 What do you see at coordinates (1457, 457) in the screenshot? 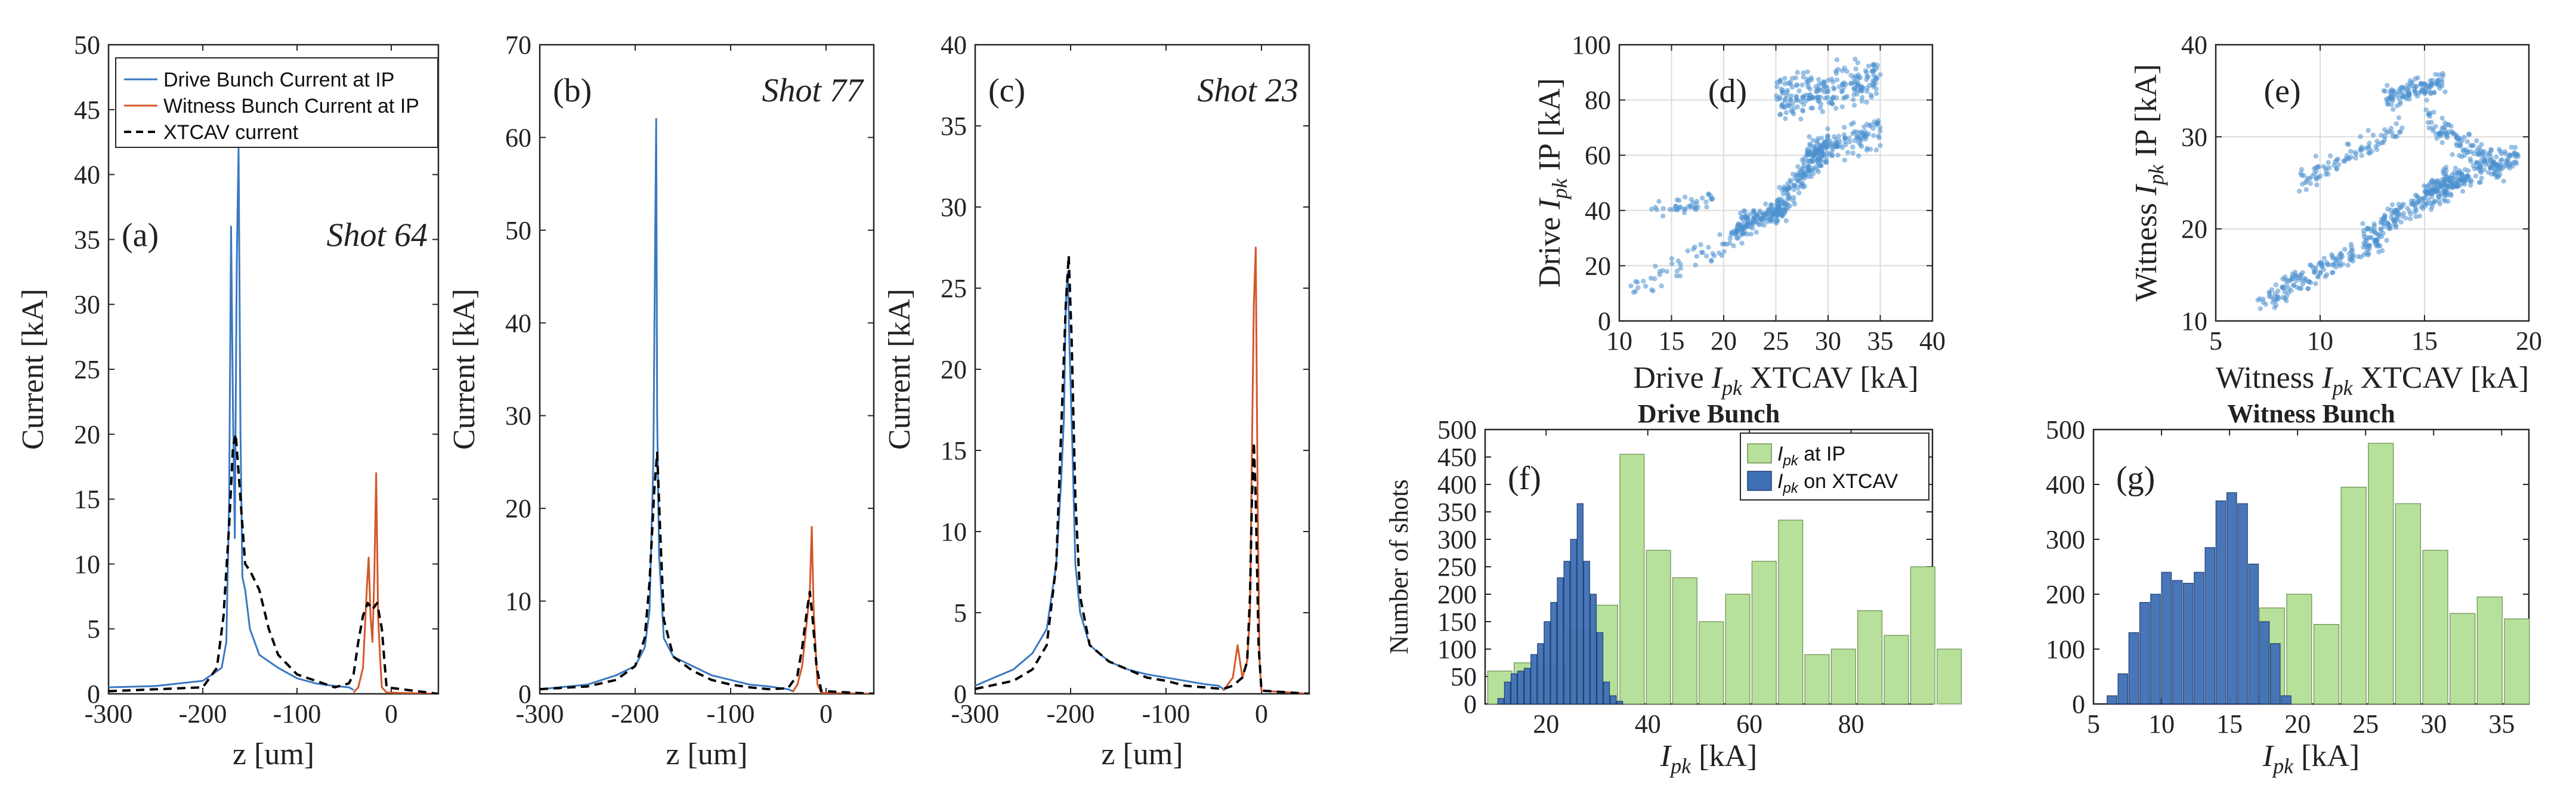
I see `ytick-label-f-9: 450` at bounding box center [1457, 457].